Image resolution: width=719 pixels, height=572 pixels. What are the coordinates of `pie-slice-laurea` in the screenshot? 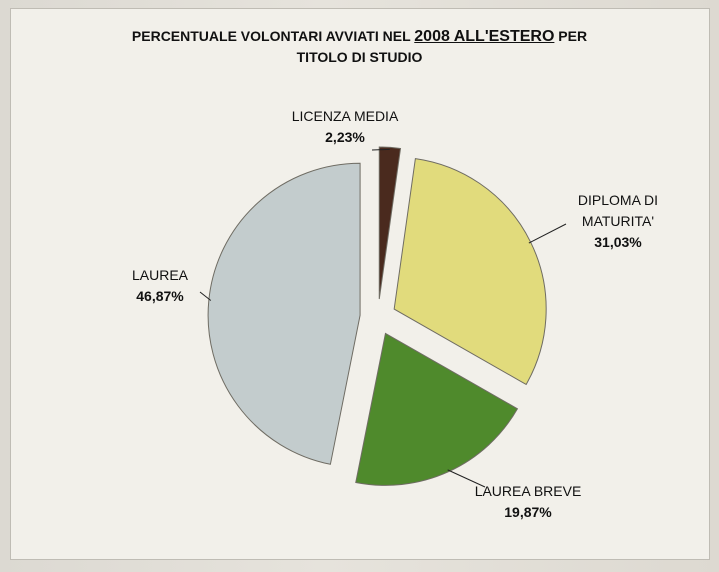 It's located at (284, 313).